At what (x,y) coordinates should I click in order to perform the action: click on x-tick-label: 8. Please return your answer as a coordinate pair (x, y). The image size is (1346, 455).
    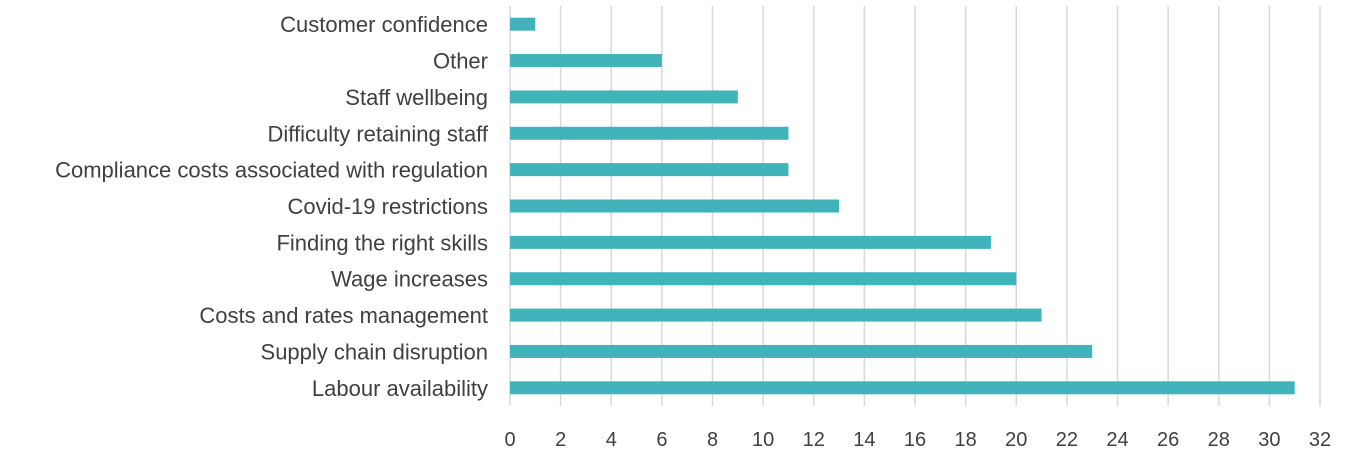
    Looking at the image, I should click on (712, 439).